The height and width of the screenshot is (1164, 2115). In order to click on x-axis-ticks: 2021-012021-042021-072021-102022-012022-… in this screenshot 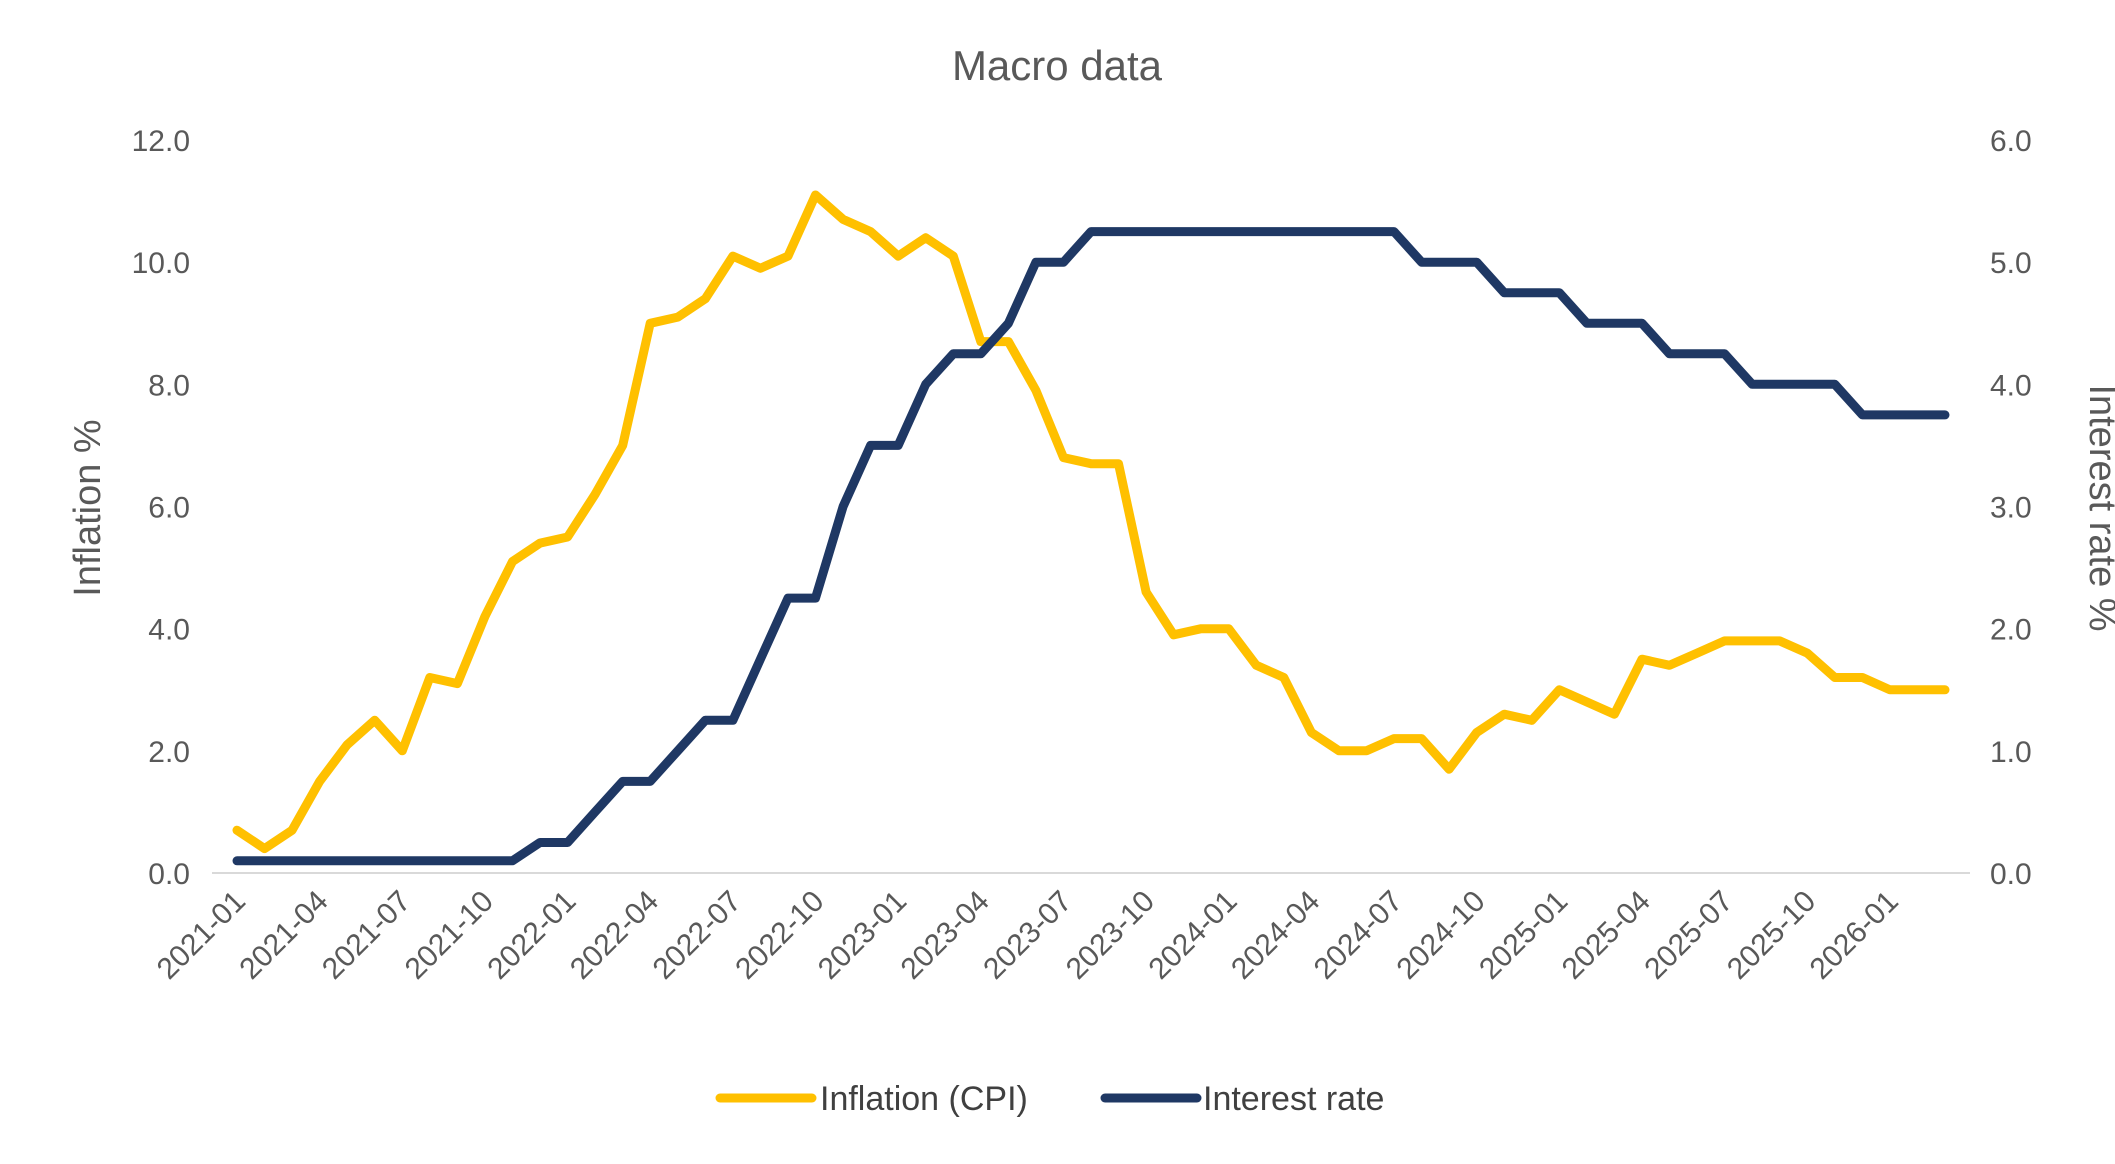, I will do `click(1028, 935)`.